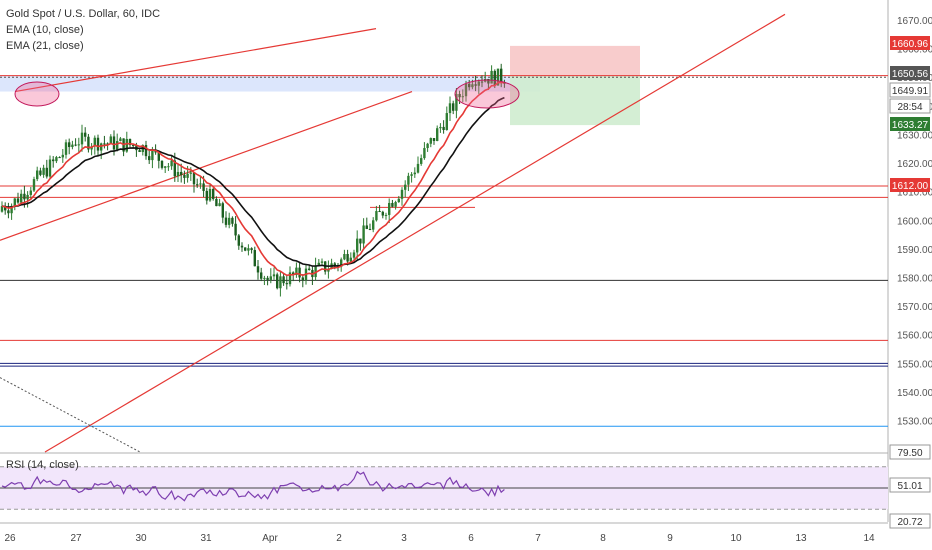 The image size is (932, 550). I want to click on y-tick-label: 1630.00, so click(914, 135).